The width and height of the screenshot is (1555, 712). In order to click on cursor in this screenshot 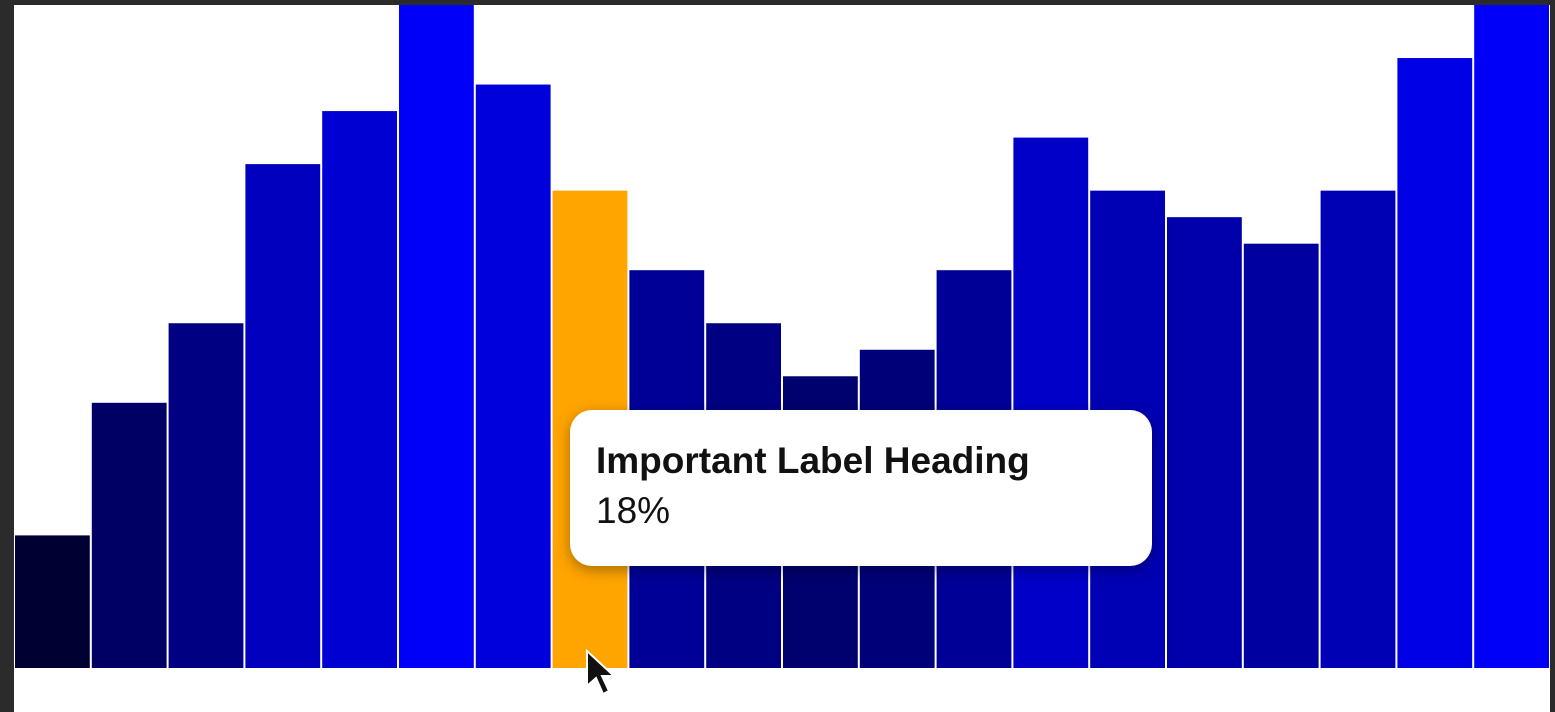, I will do `click(601, 672)`.